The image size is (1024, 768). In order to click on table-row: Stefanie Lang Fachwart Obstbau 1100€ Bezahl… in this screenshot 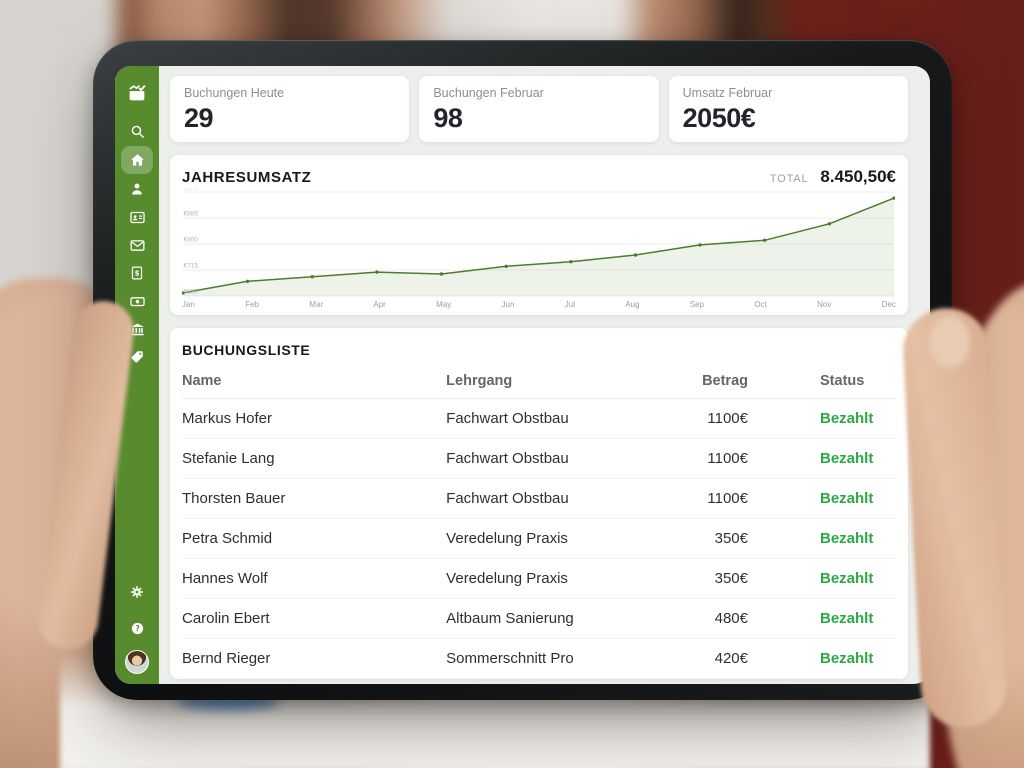, I will do `click(539, 459)`.